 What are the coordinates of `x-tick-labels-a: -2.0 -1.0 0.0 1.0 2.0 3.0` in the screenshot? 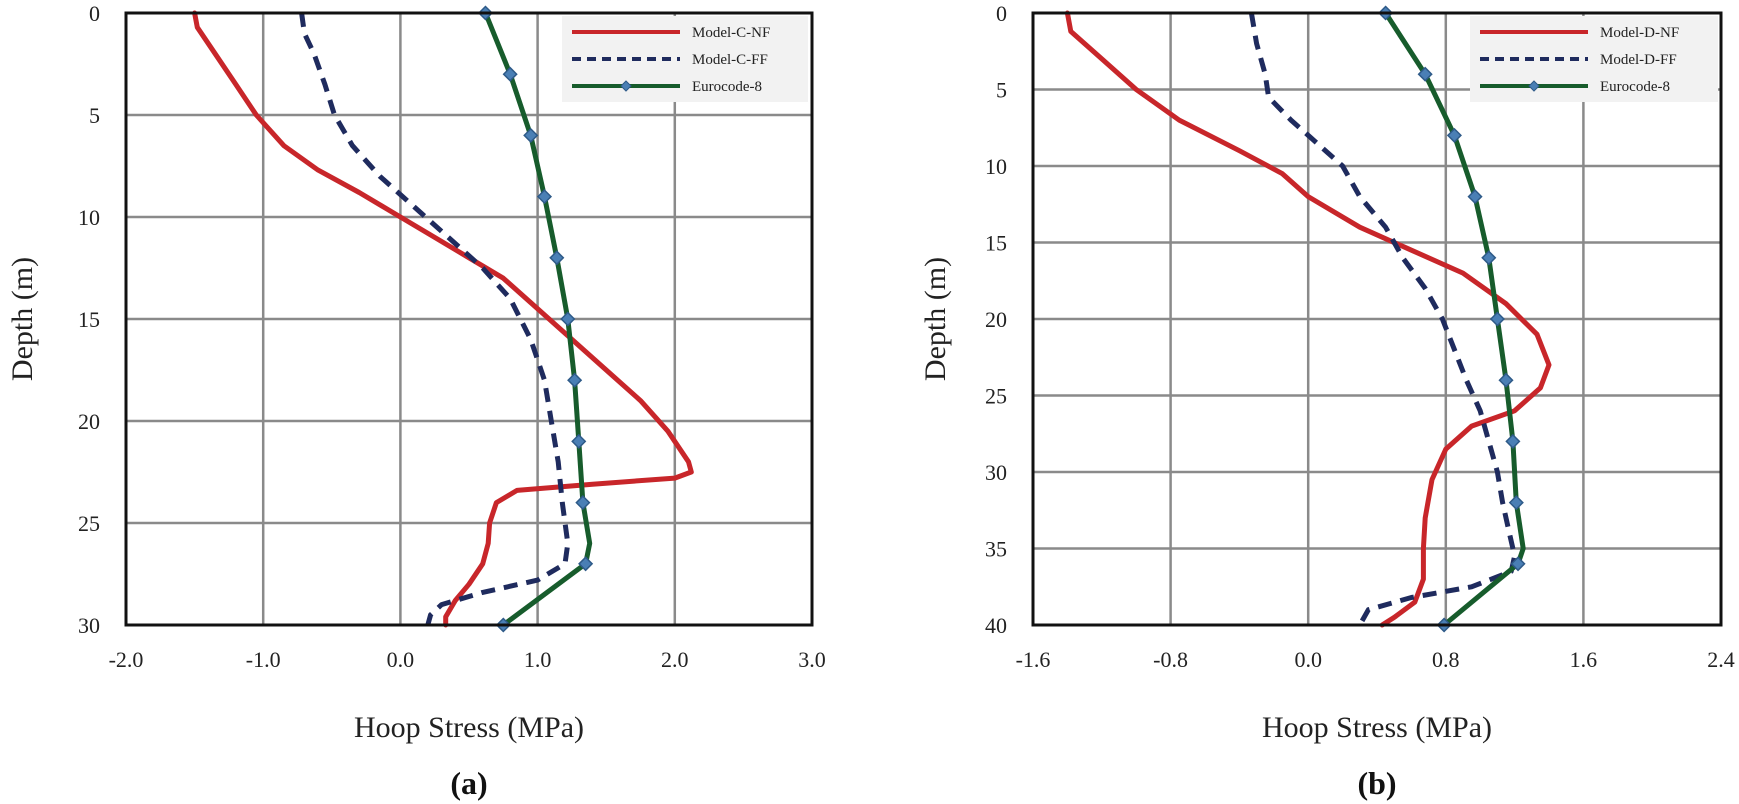 It's located at (467, 659).